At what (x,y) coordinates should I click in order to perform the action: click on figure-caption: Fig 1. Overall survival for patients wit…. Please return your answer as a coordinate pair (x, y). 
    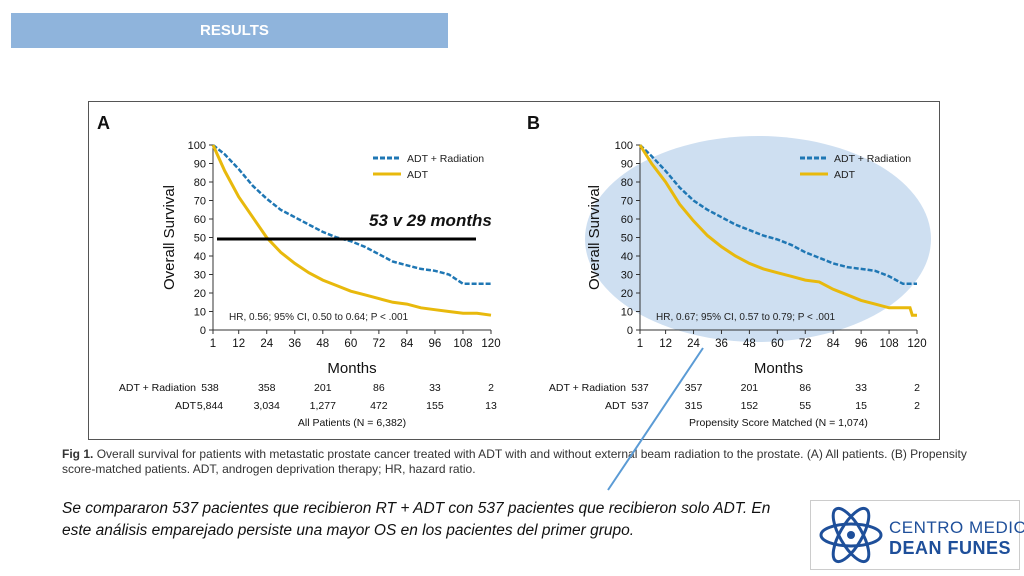
    Looking at the image, I should click on (514, 462).